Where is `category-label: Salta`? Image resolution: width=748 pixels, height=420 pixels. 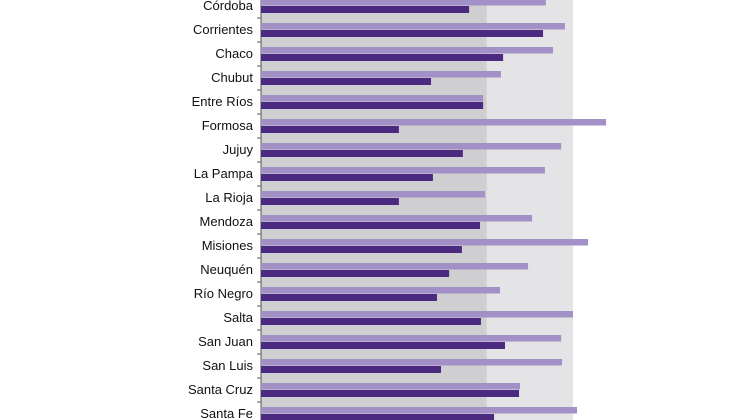
category-label: Salta is located at coordinates (238, 317).